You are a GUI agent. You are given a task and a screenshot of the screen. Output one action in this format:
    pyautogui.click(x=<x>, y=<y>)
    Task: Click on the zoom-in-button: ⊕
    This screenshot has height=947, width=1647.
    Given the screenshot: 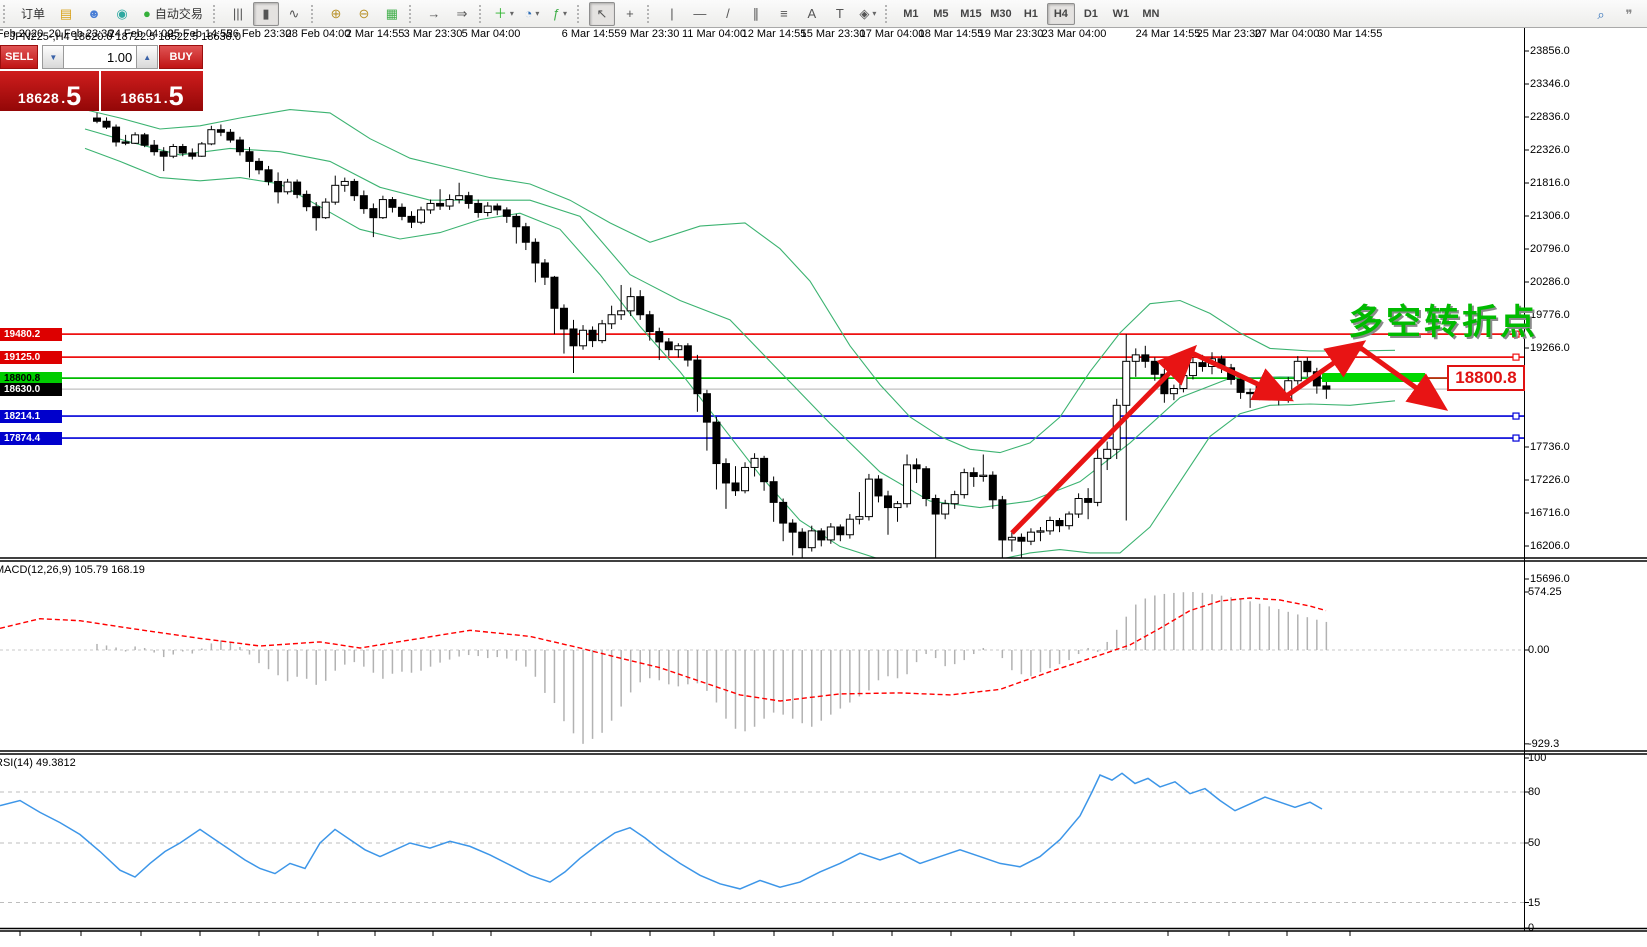 What is the action you would take?
    pyautogui.click(x=336, y=14)
    